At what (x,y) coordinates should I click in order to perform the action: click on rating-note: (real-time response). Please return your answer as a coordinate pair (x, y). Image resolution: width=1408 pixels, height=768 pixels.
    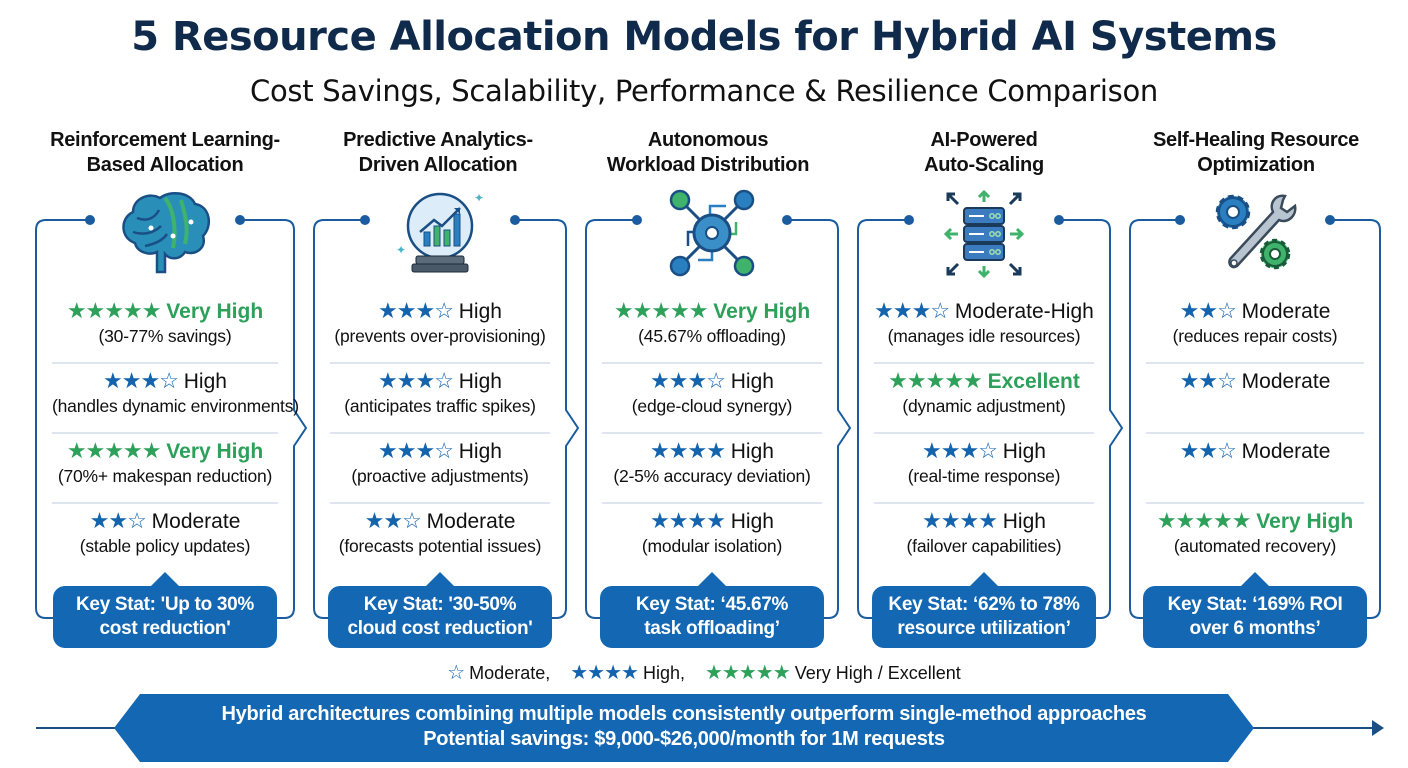
    Looking at the image, I should click on (984, 476).